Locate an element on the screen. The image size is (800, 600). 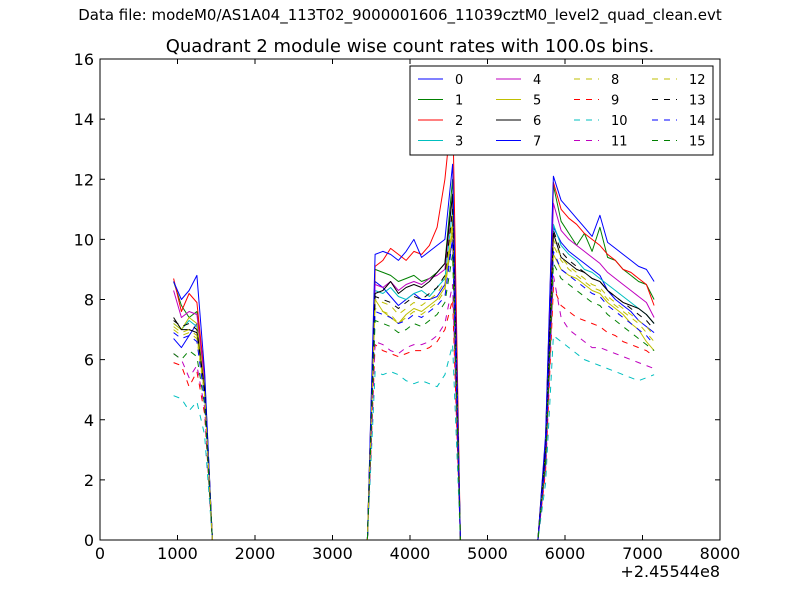
legend-label-8: 8 is located at coordinates (615, 80).